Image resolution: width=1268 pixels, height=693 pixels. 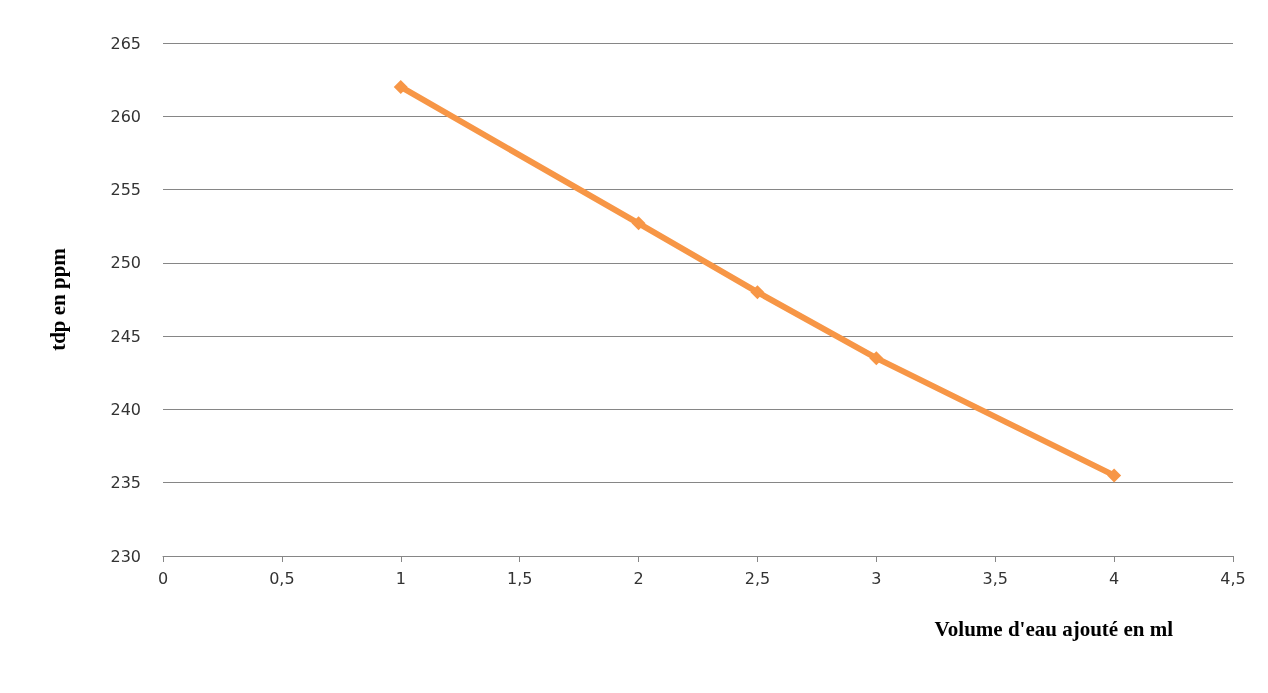 I want to click on x-tick-label: 2, so click(x=638, y=578).